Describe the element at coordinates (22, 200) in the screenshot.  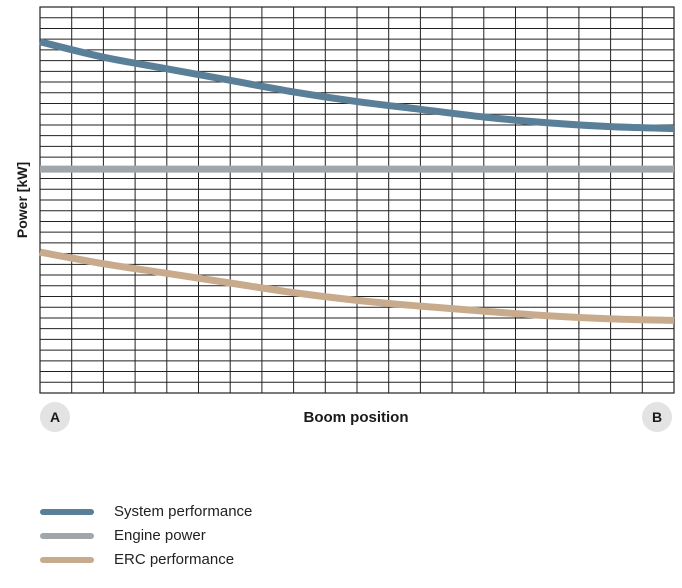
I see `y-axis-label: Power [kW]` at that location.